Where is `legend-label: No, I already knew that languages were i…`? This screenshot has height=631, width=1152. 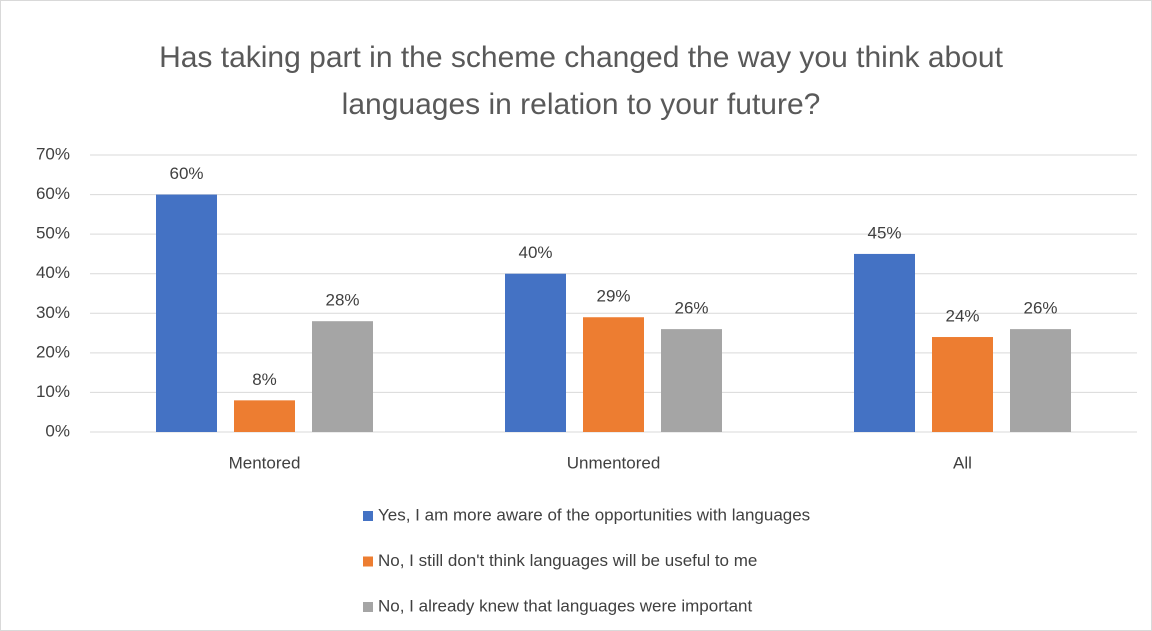
legend-label: No, I already knew that languages were i… is located at coordinates (565, 605).